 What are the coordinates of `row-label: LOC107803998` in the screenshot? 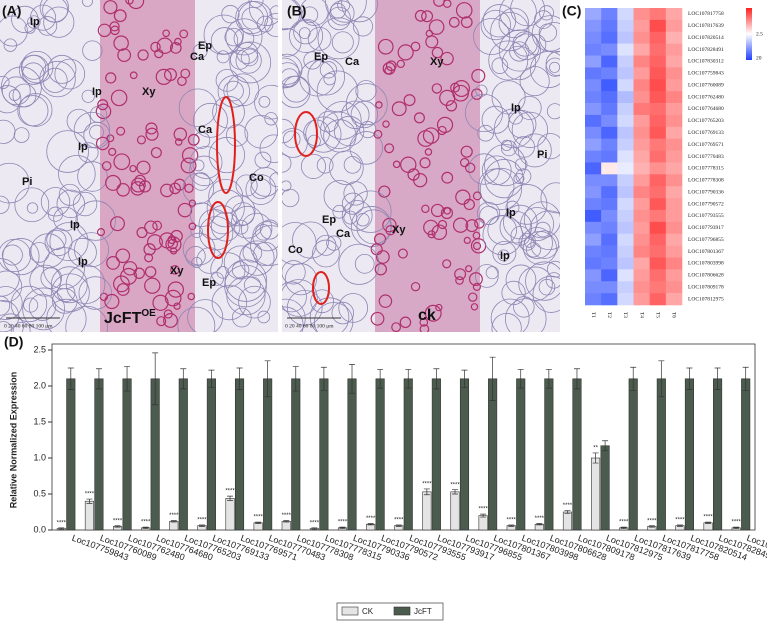 It's located at (706, 264).